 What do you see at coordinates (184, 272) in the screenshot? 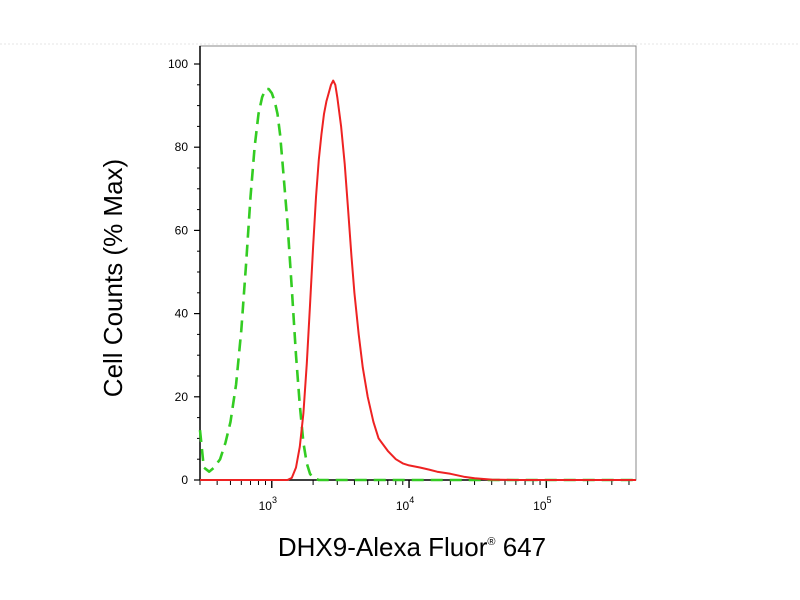
I see `y-axis-ticks: 0 20 40 60 80 100` at bounding box center [184, 272].